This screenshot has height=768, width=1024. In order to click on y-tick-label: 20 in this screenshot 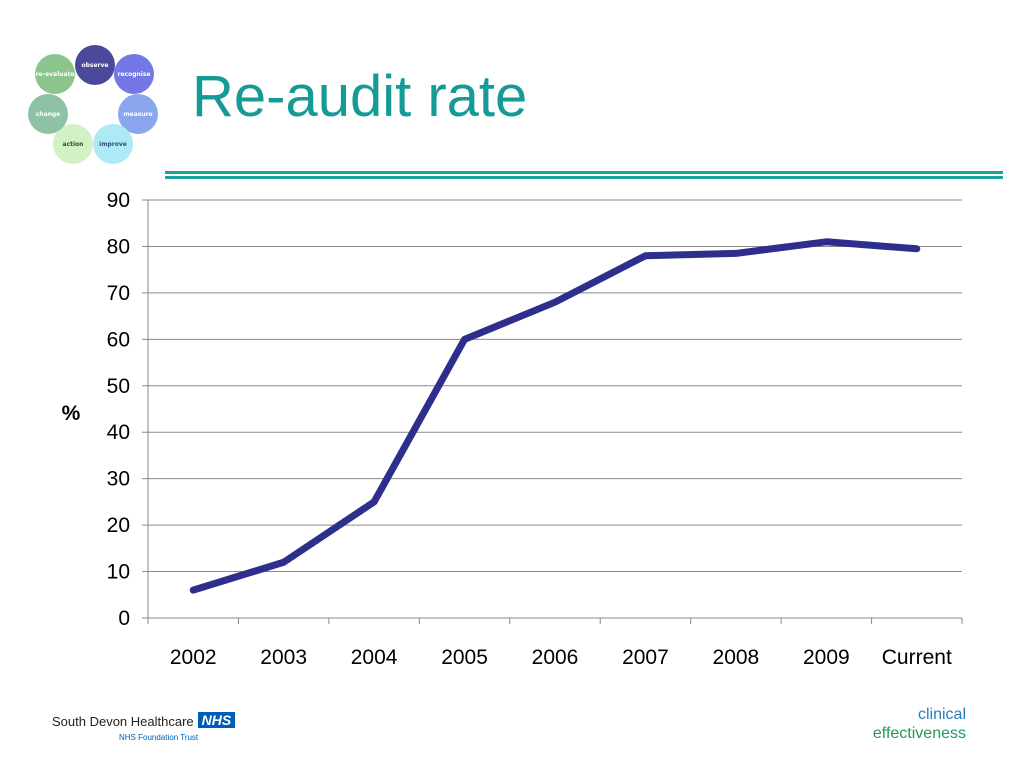, I will do `click(118, 525)`.